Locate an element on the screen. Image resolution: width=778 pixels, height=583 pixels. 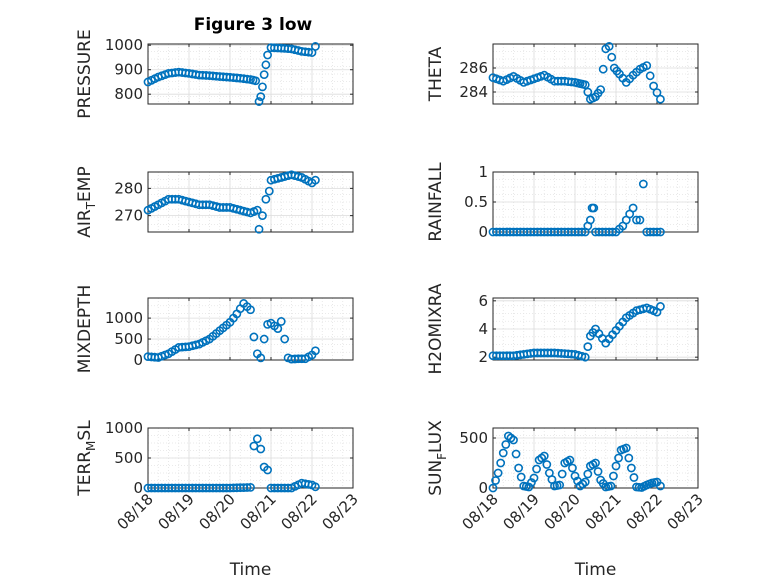
y-tick-label: 800 is located at coordinates (128, 94).